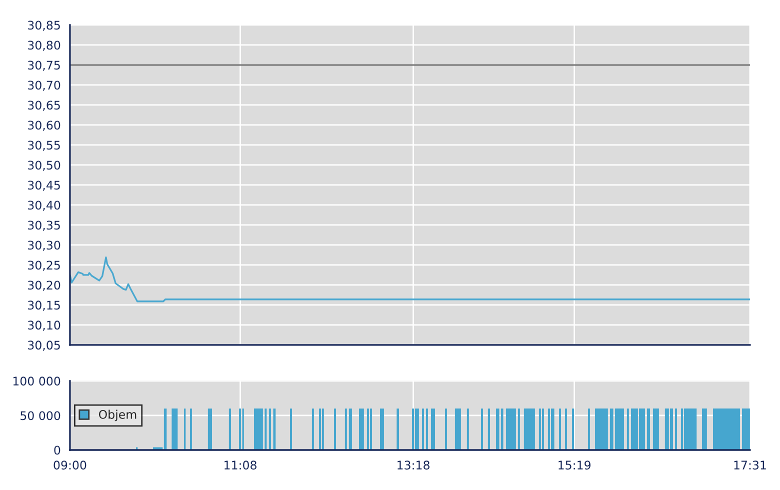  Describe the element at coordinates (44, 345) in the screenshot. I see `y-tick-label: 30,05` at that location.